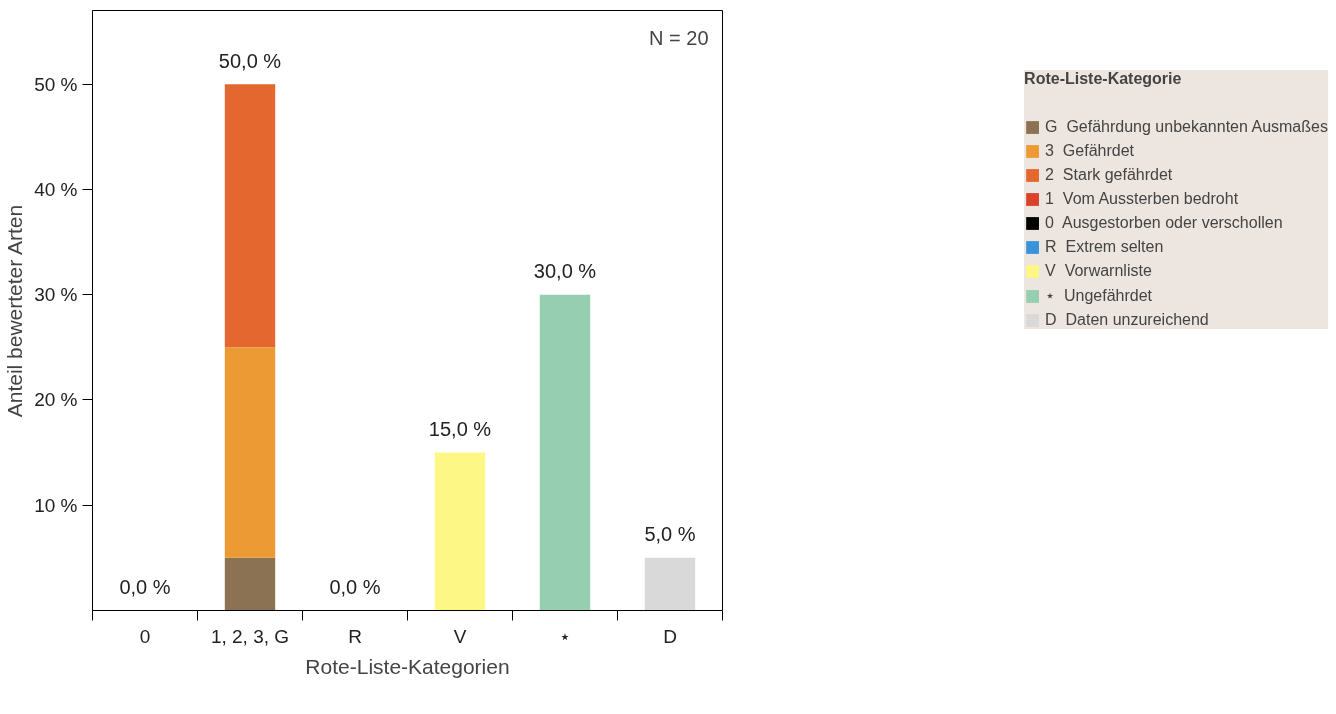  What do you see at coordinates (1104, 247) in the screenshot?
I see `legend-label: R Extrem selten` at bounding box center [1104, 247].